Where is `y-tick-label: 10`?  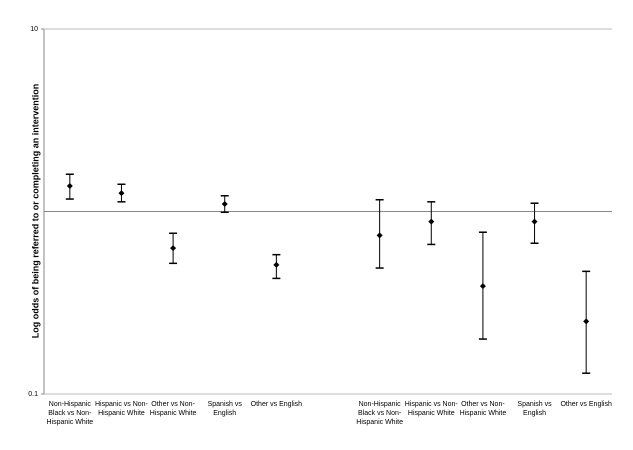 y-tick-label: 10 is located at coordinates (34, 29).